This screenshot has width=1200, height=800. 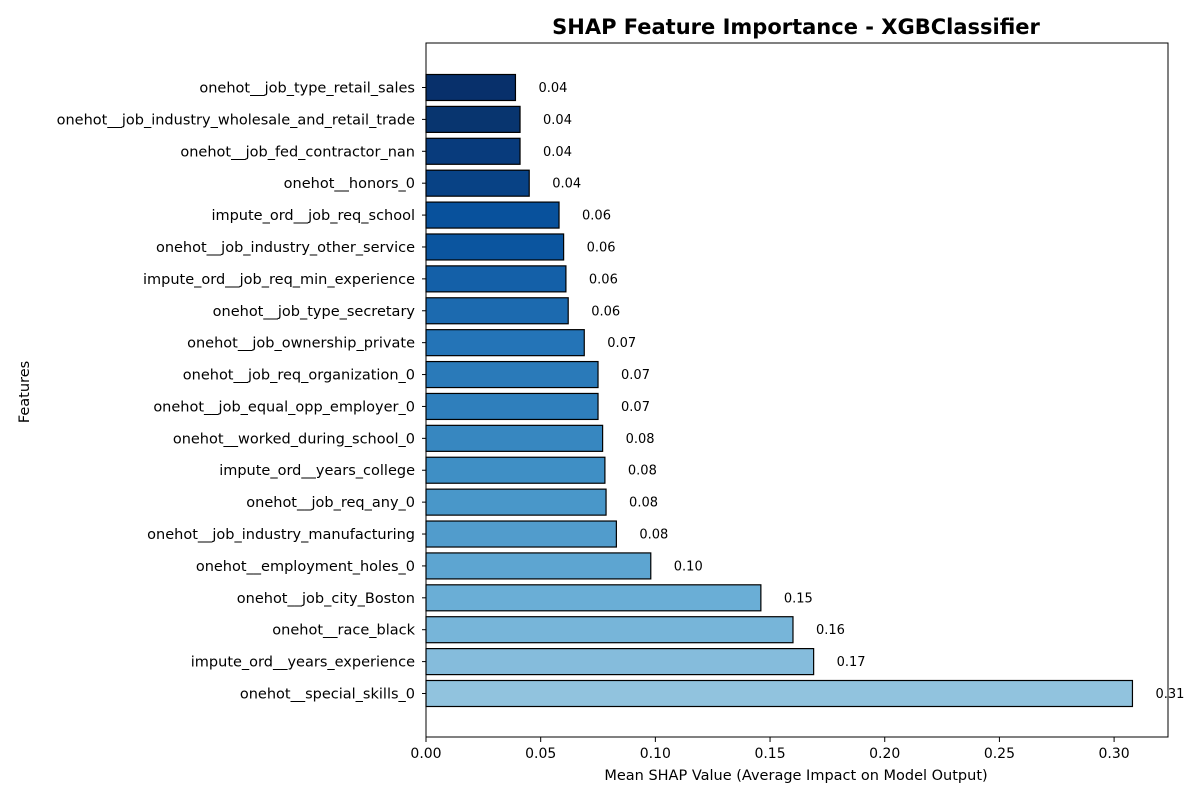 What do you see at coordinates (343, 631) in the screenshot?
I see `category-label: onehot__race_black` at bounding box center [343, 631].